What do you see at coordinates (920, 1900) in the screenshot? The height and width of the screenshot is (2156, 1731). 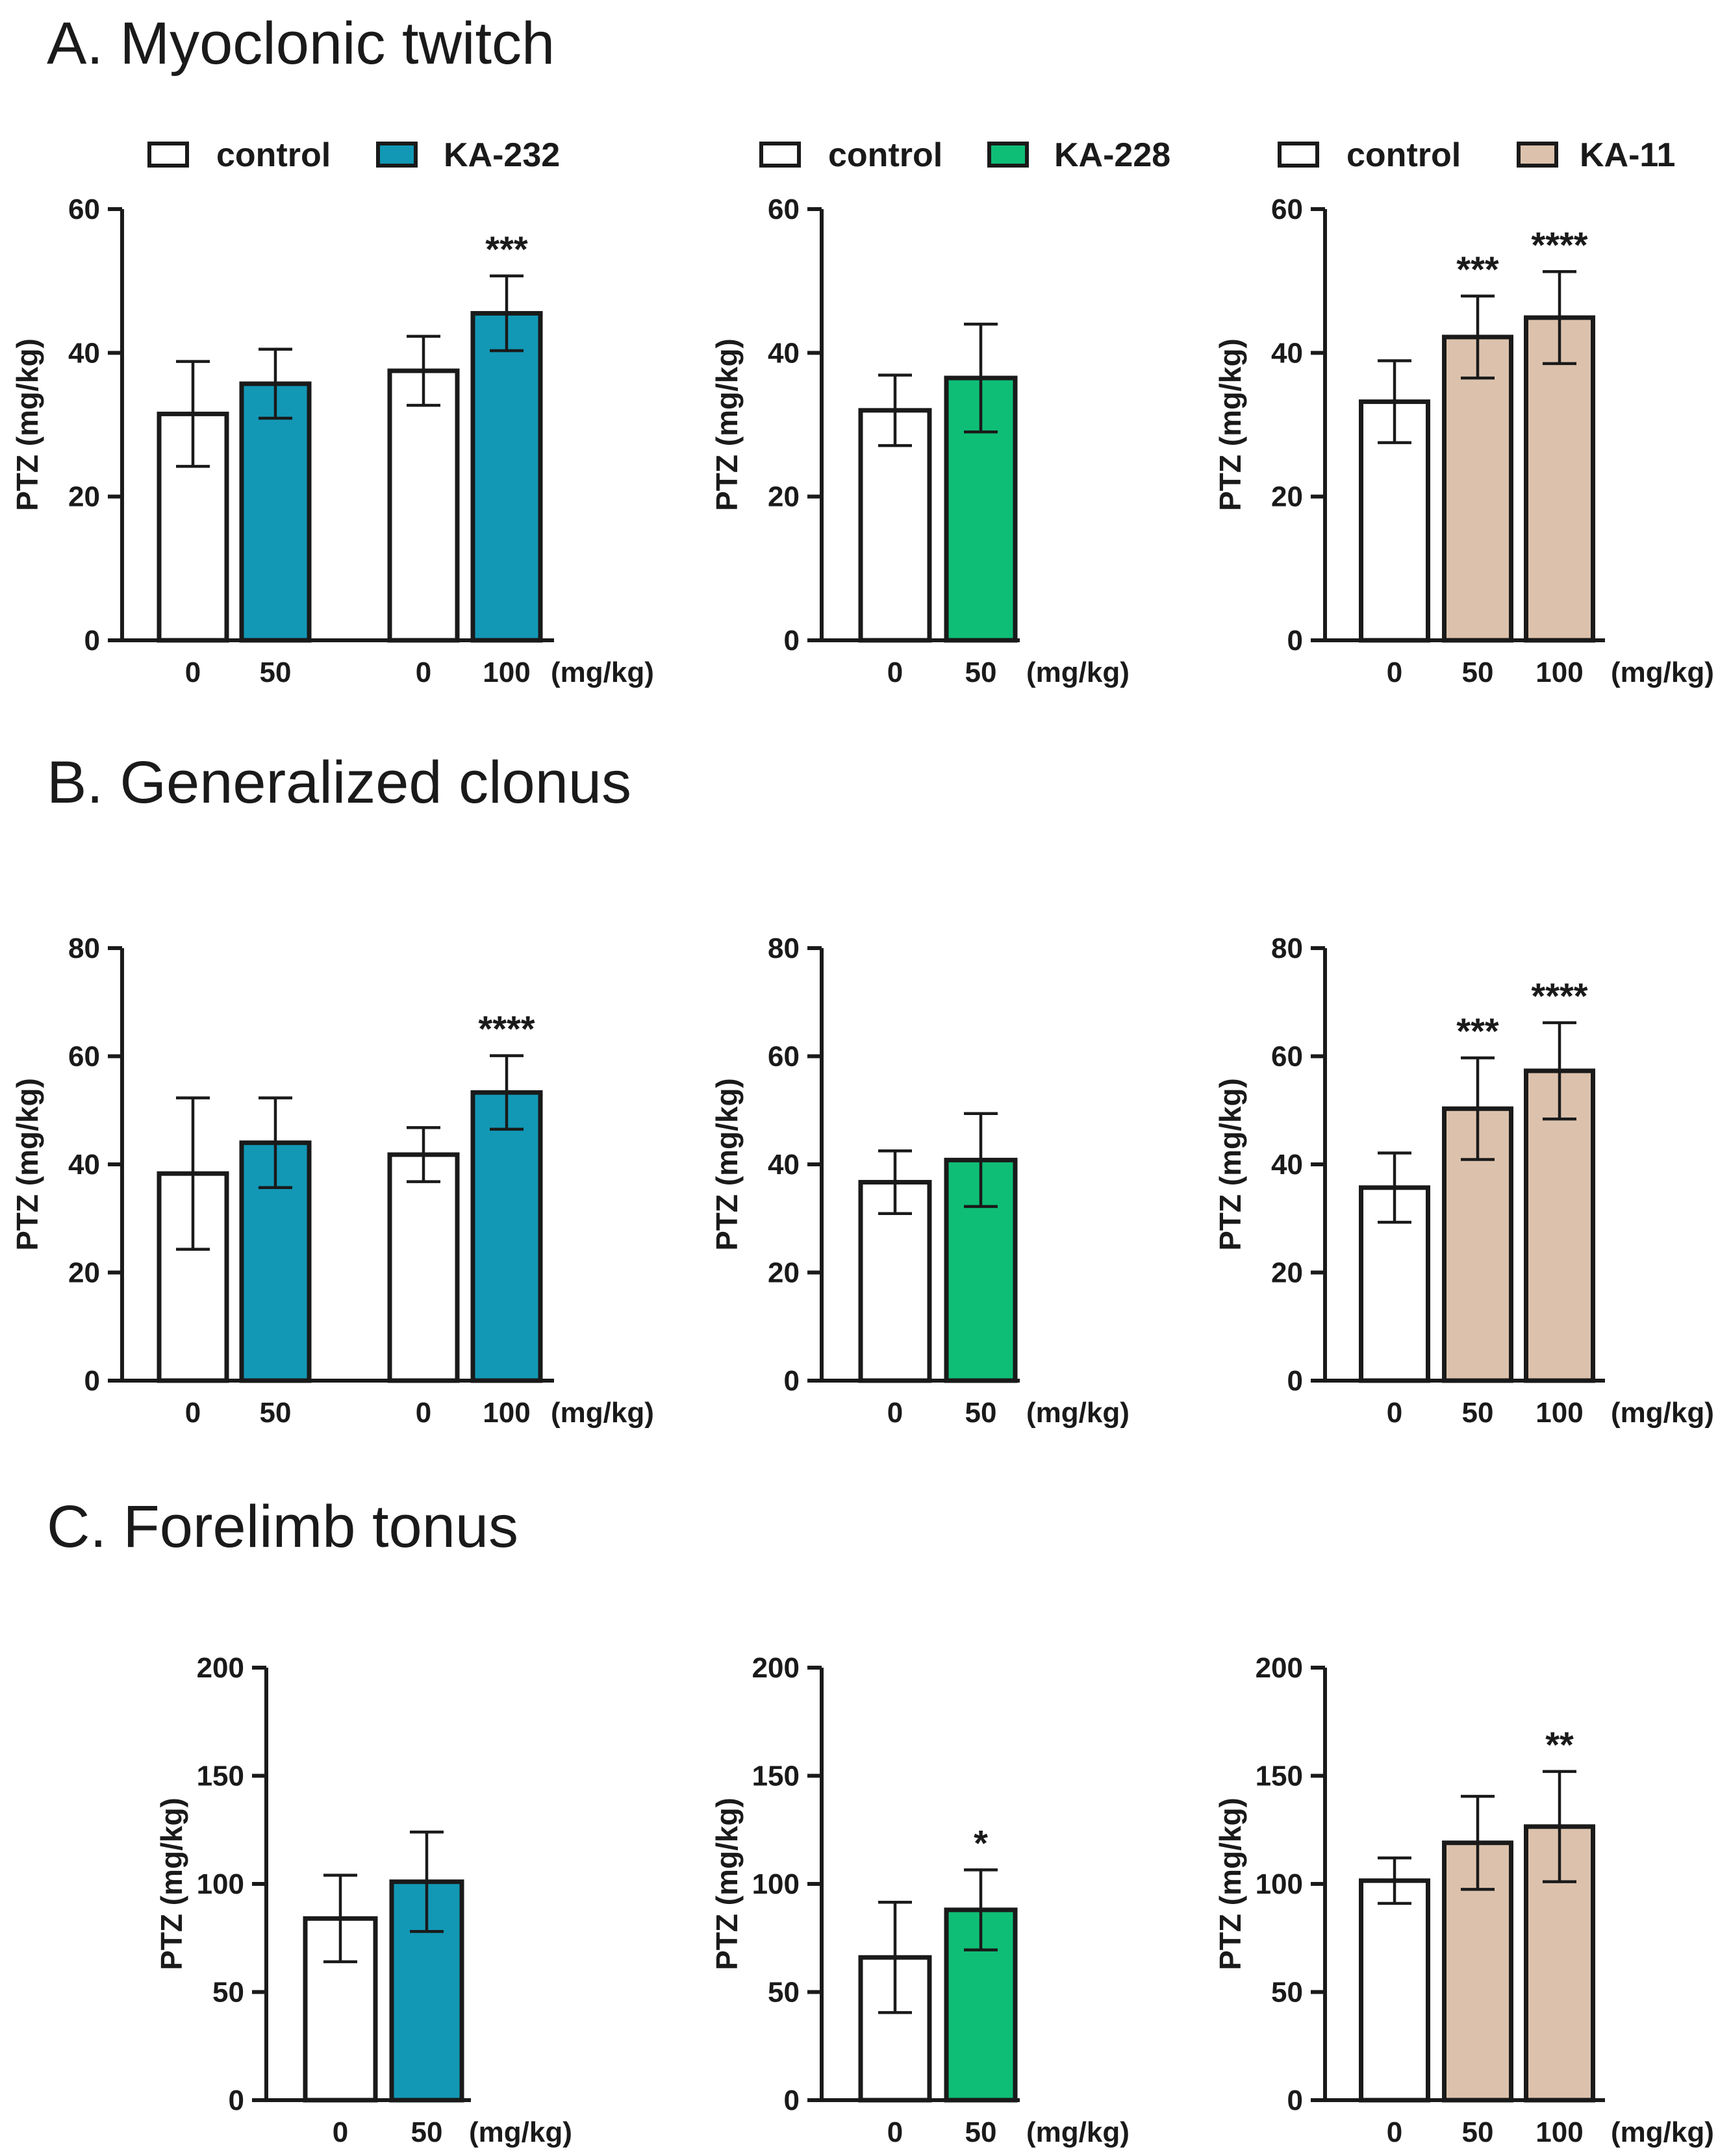 I see `chart-c2: 0 50 100 150 200 PTZ (mg/kg) 0 50 * (mg/kg)` at bounding box center [920, 1900].